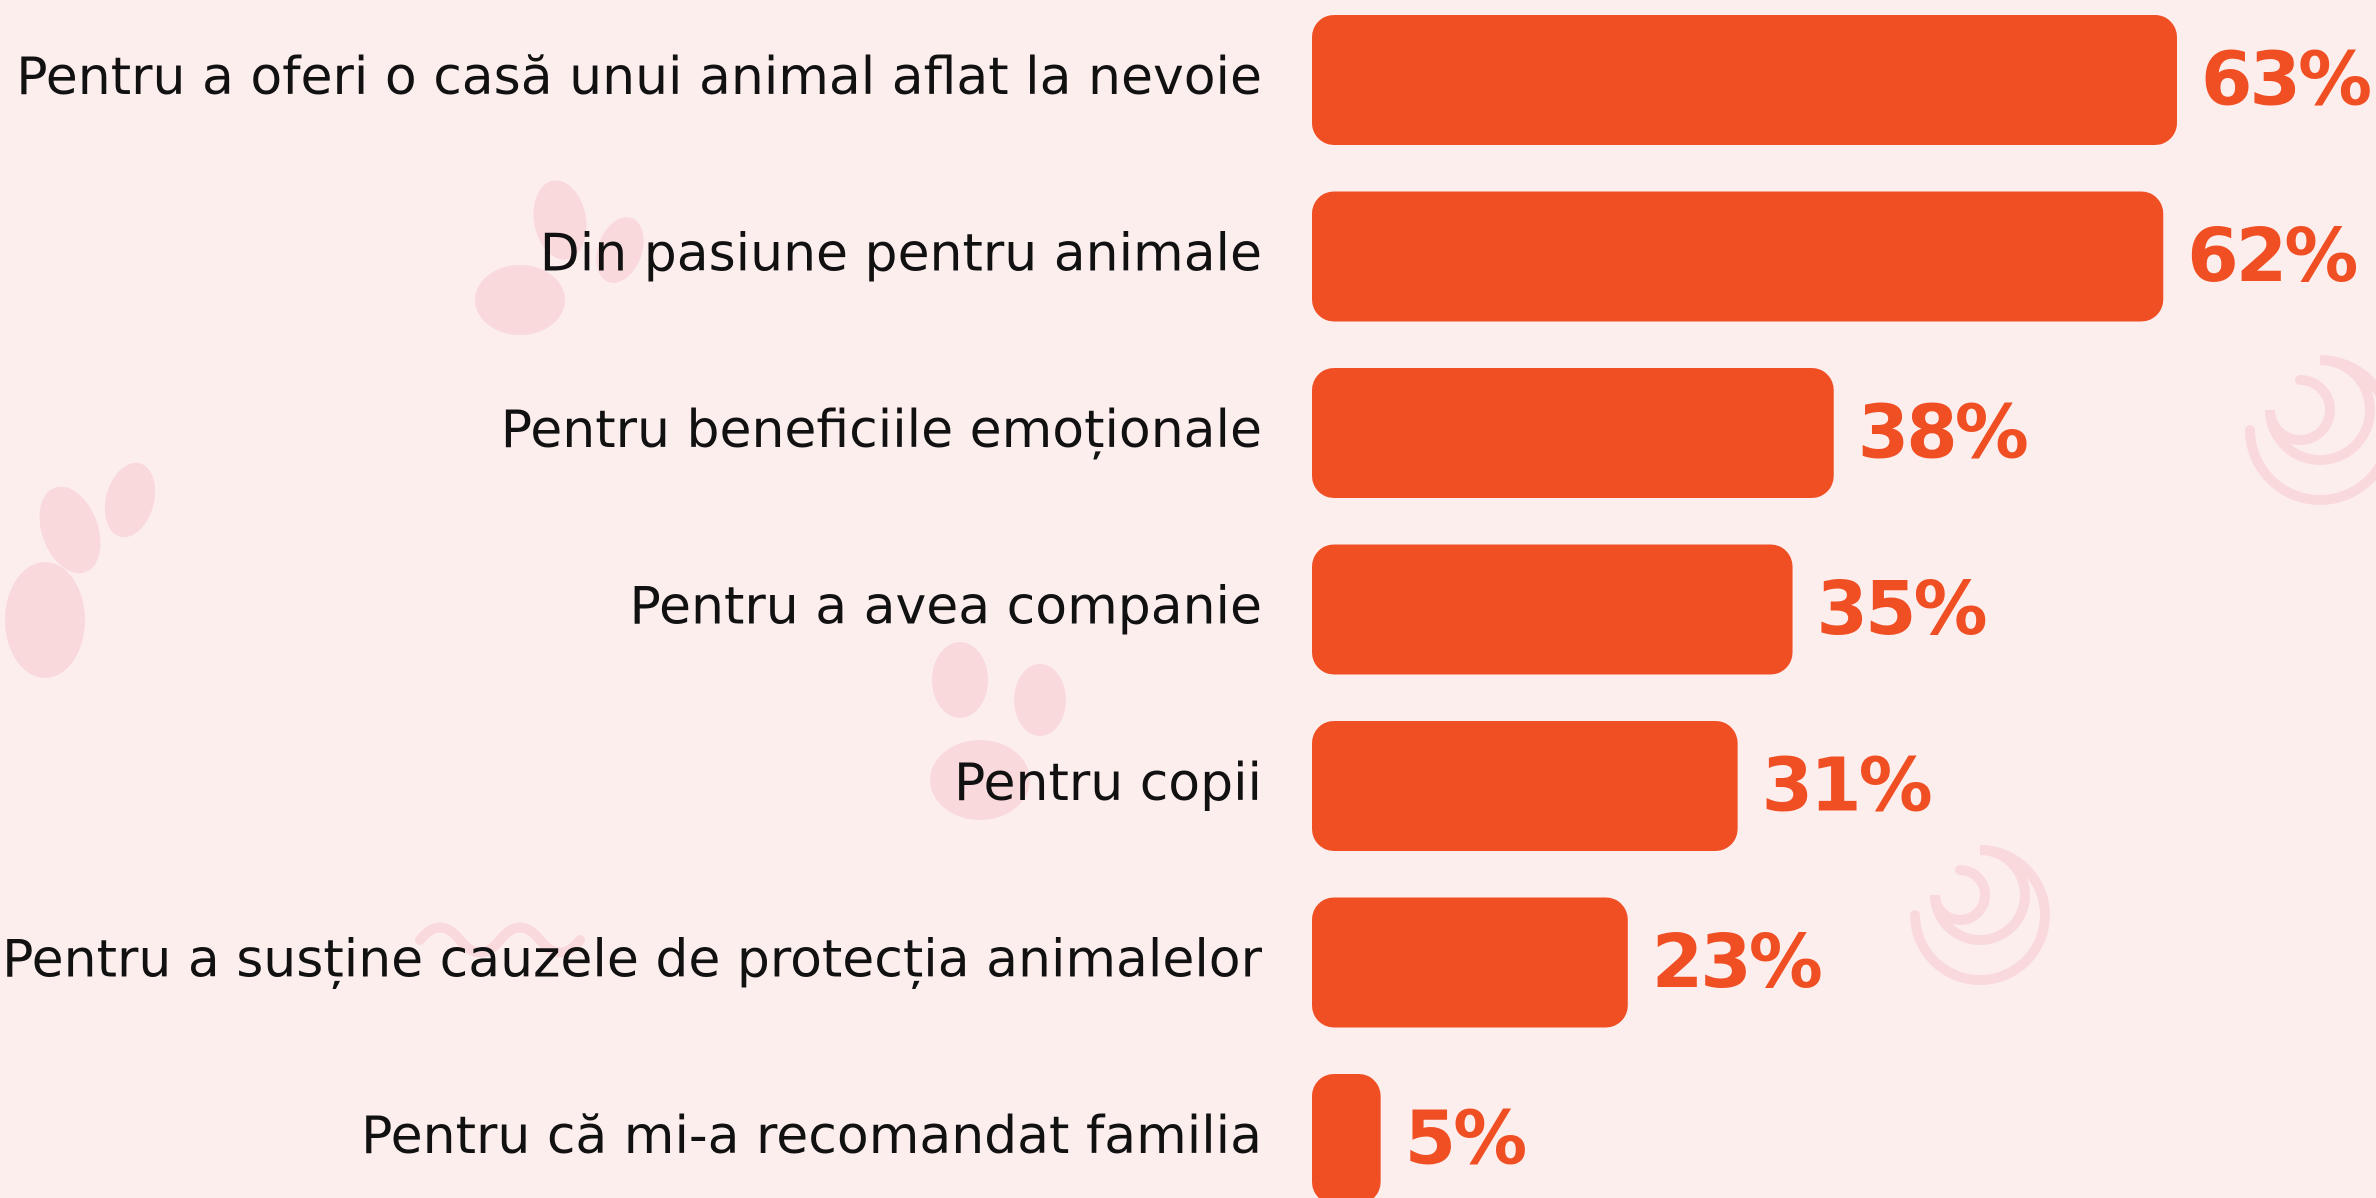  What do you see at coordinates (901, 254) in the screenshot?
I see `category-label: Din pasiune pentru animale` at bounding box center [901, 254].